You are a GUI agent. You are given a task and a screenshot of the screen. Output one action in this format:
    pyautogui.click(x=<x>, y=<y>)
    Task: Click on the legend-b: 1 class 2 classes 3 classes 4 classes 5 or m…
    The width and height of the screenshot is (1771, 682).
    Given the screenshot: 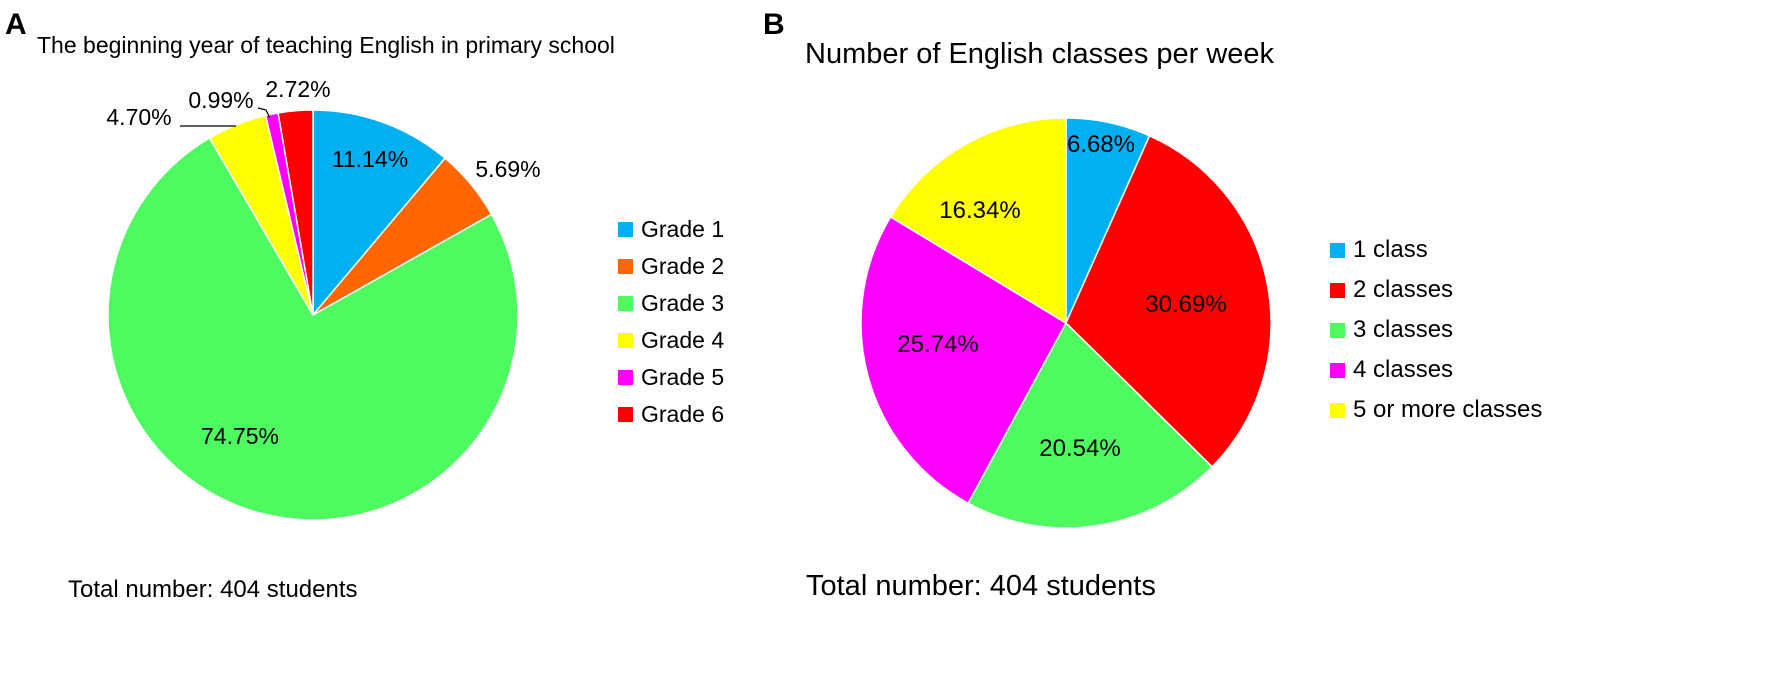 What is the action you would take?
    pyautogui.click(x=1436, y=330)
    